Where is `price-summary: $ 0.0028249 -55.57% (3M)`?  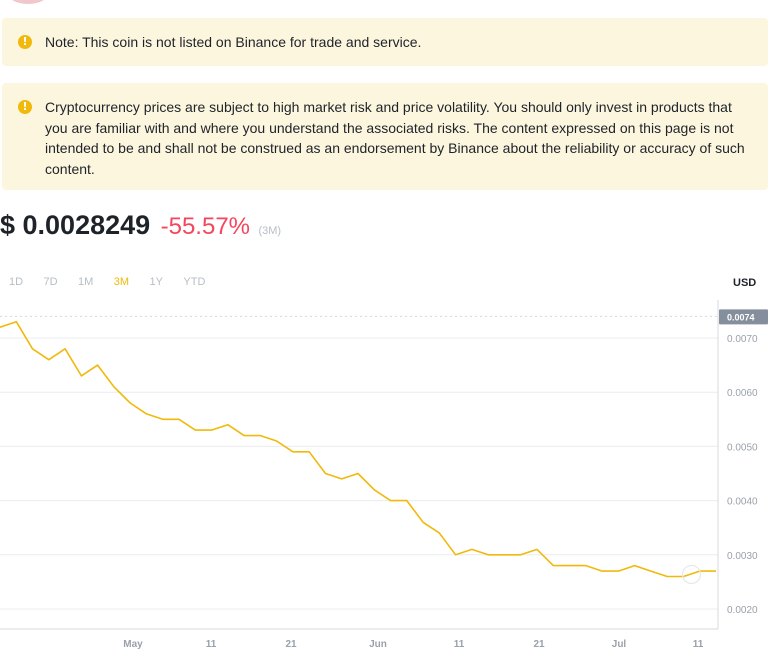
price-summary: $ 0.0028249 -55.57% (3M) is located at coordinates (140, 226).